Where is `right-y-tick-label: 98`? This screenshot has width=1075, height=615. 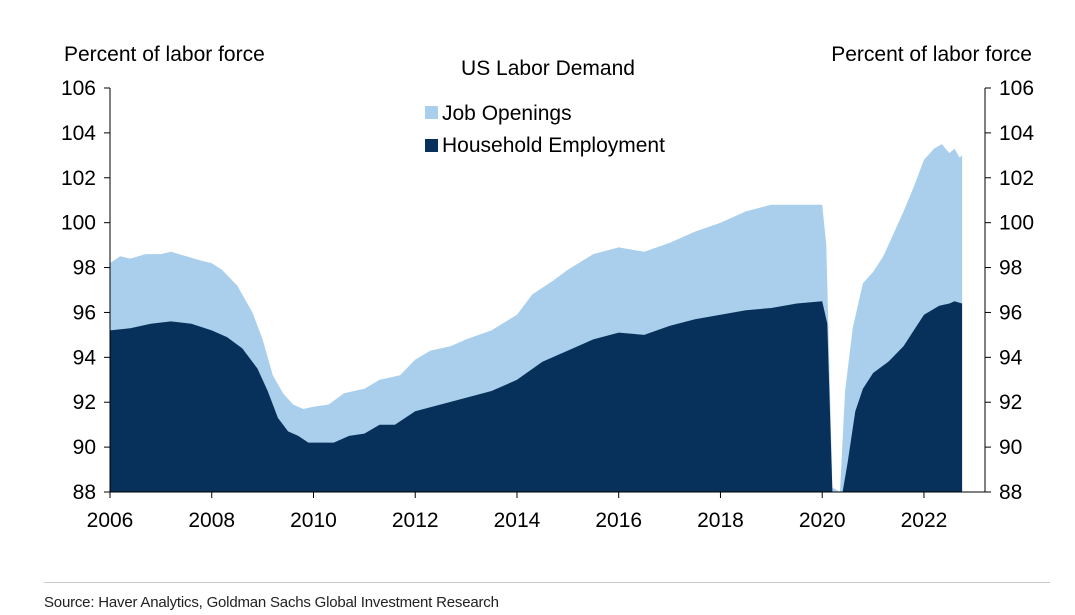 right-y-tick-label: 98 is located at coordinates (1010, 268).